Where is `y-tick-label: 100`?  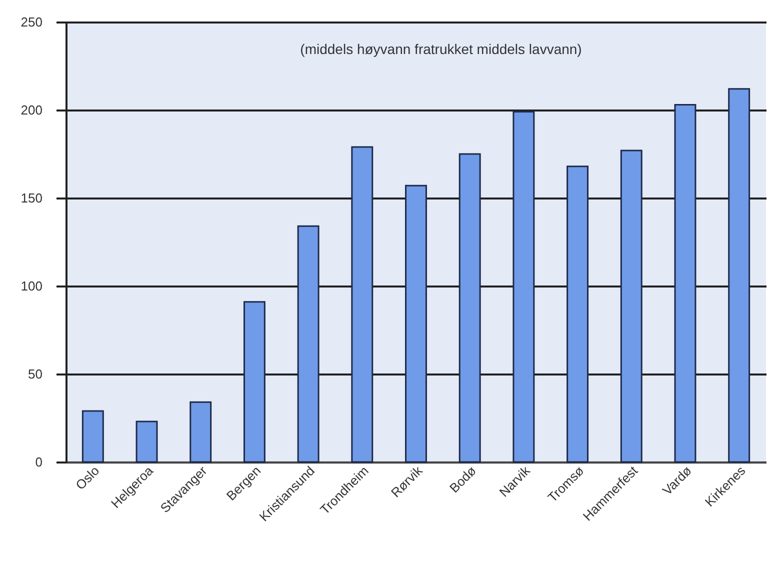 y-tick-label: 100 is located at coordinates (31, 286).